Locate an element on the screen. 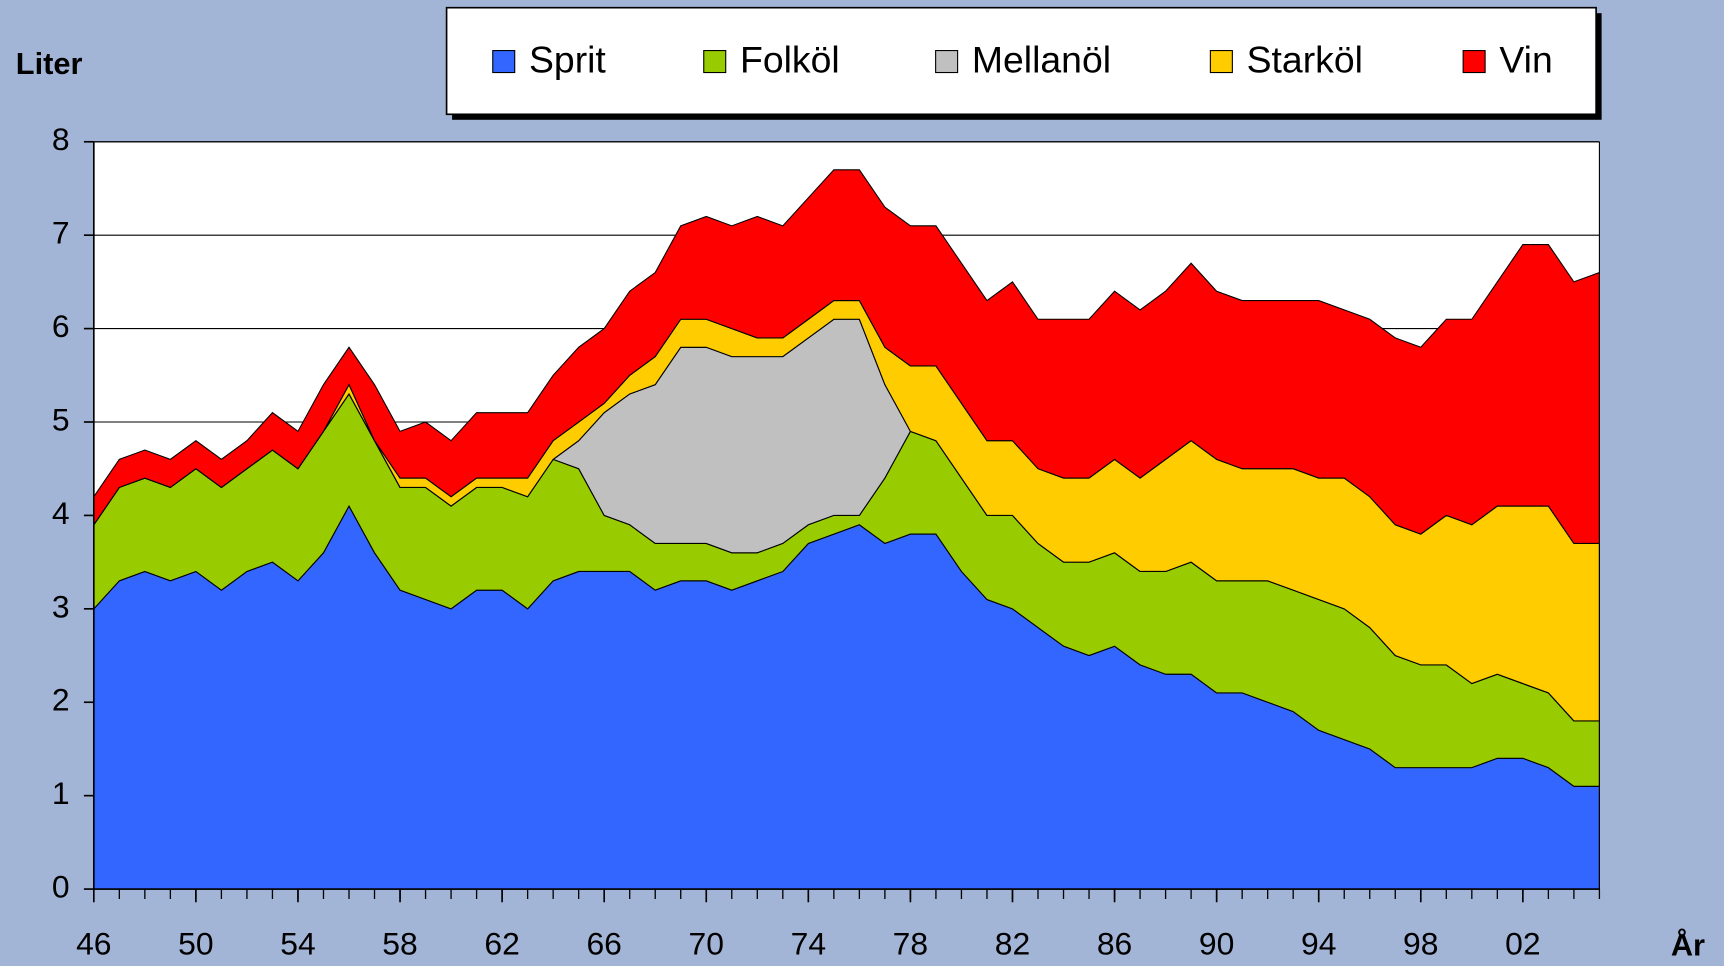 Image resolution: width=1724 pixels, height=966 pixels. legend: Sprit Folköl Mellanöl Starköl Vin is located at coordinates (1022, 60).